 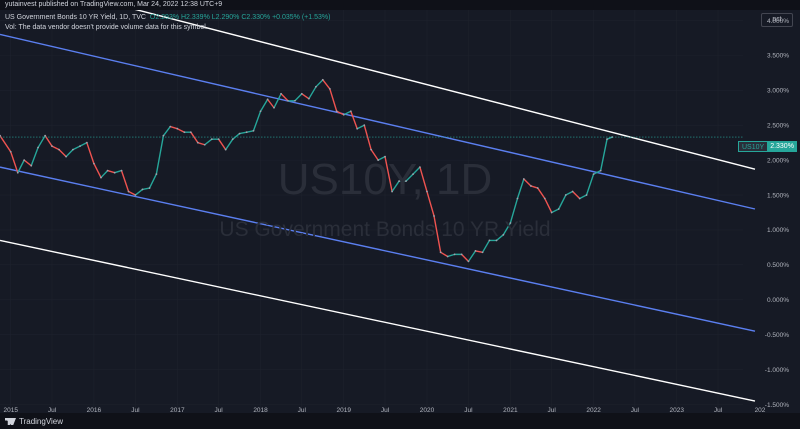 What do you see at coordinates (260, 410) in the screenshot?
I see `x-tick-label: 2018` at bounding box center [260, 410].